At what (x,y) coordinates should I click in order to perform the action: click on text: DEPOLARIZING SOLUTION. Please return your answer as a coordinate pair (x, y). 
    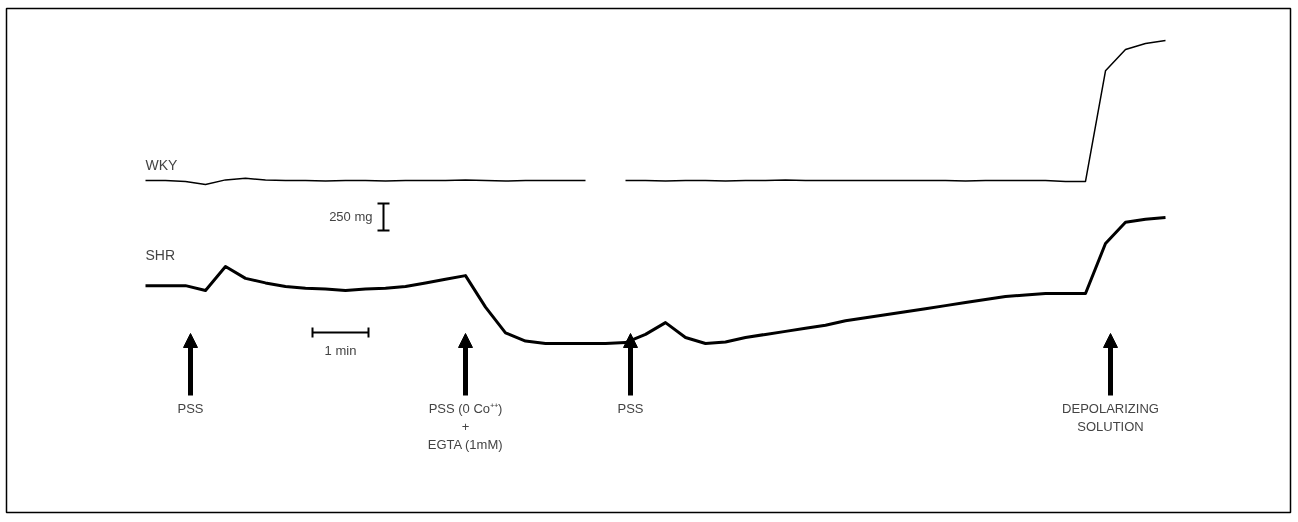
    Looking at the image, I should click on (1110, 417).